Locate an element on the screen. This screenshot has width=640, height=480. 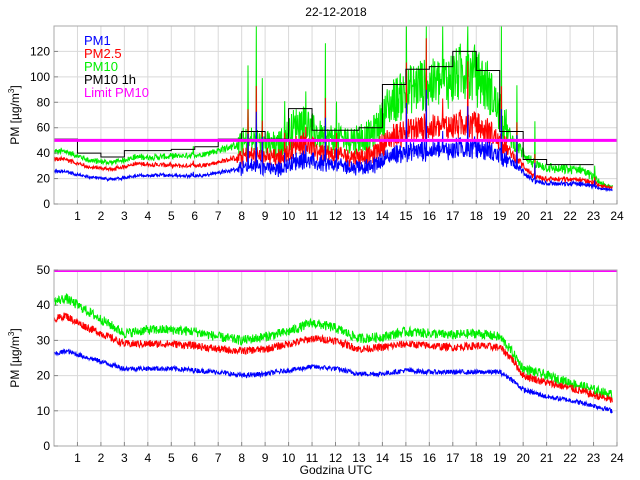
y-tick-label: 80 is located at coordinates (44, 102).